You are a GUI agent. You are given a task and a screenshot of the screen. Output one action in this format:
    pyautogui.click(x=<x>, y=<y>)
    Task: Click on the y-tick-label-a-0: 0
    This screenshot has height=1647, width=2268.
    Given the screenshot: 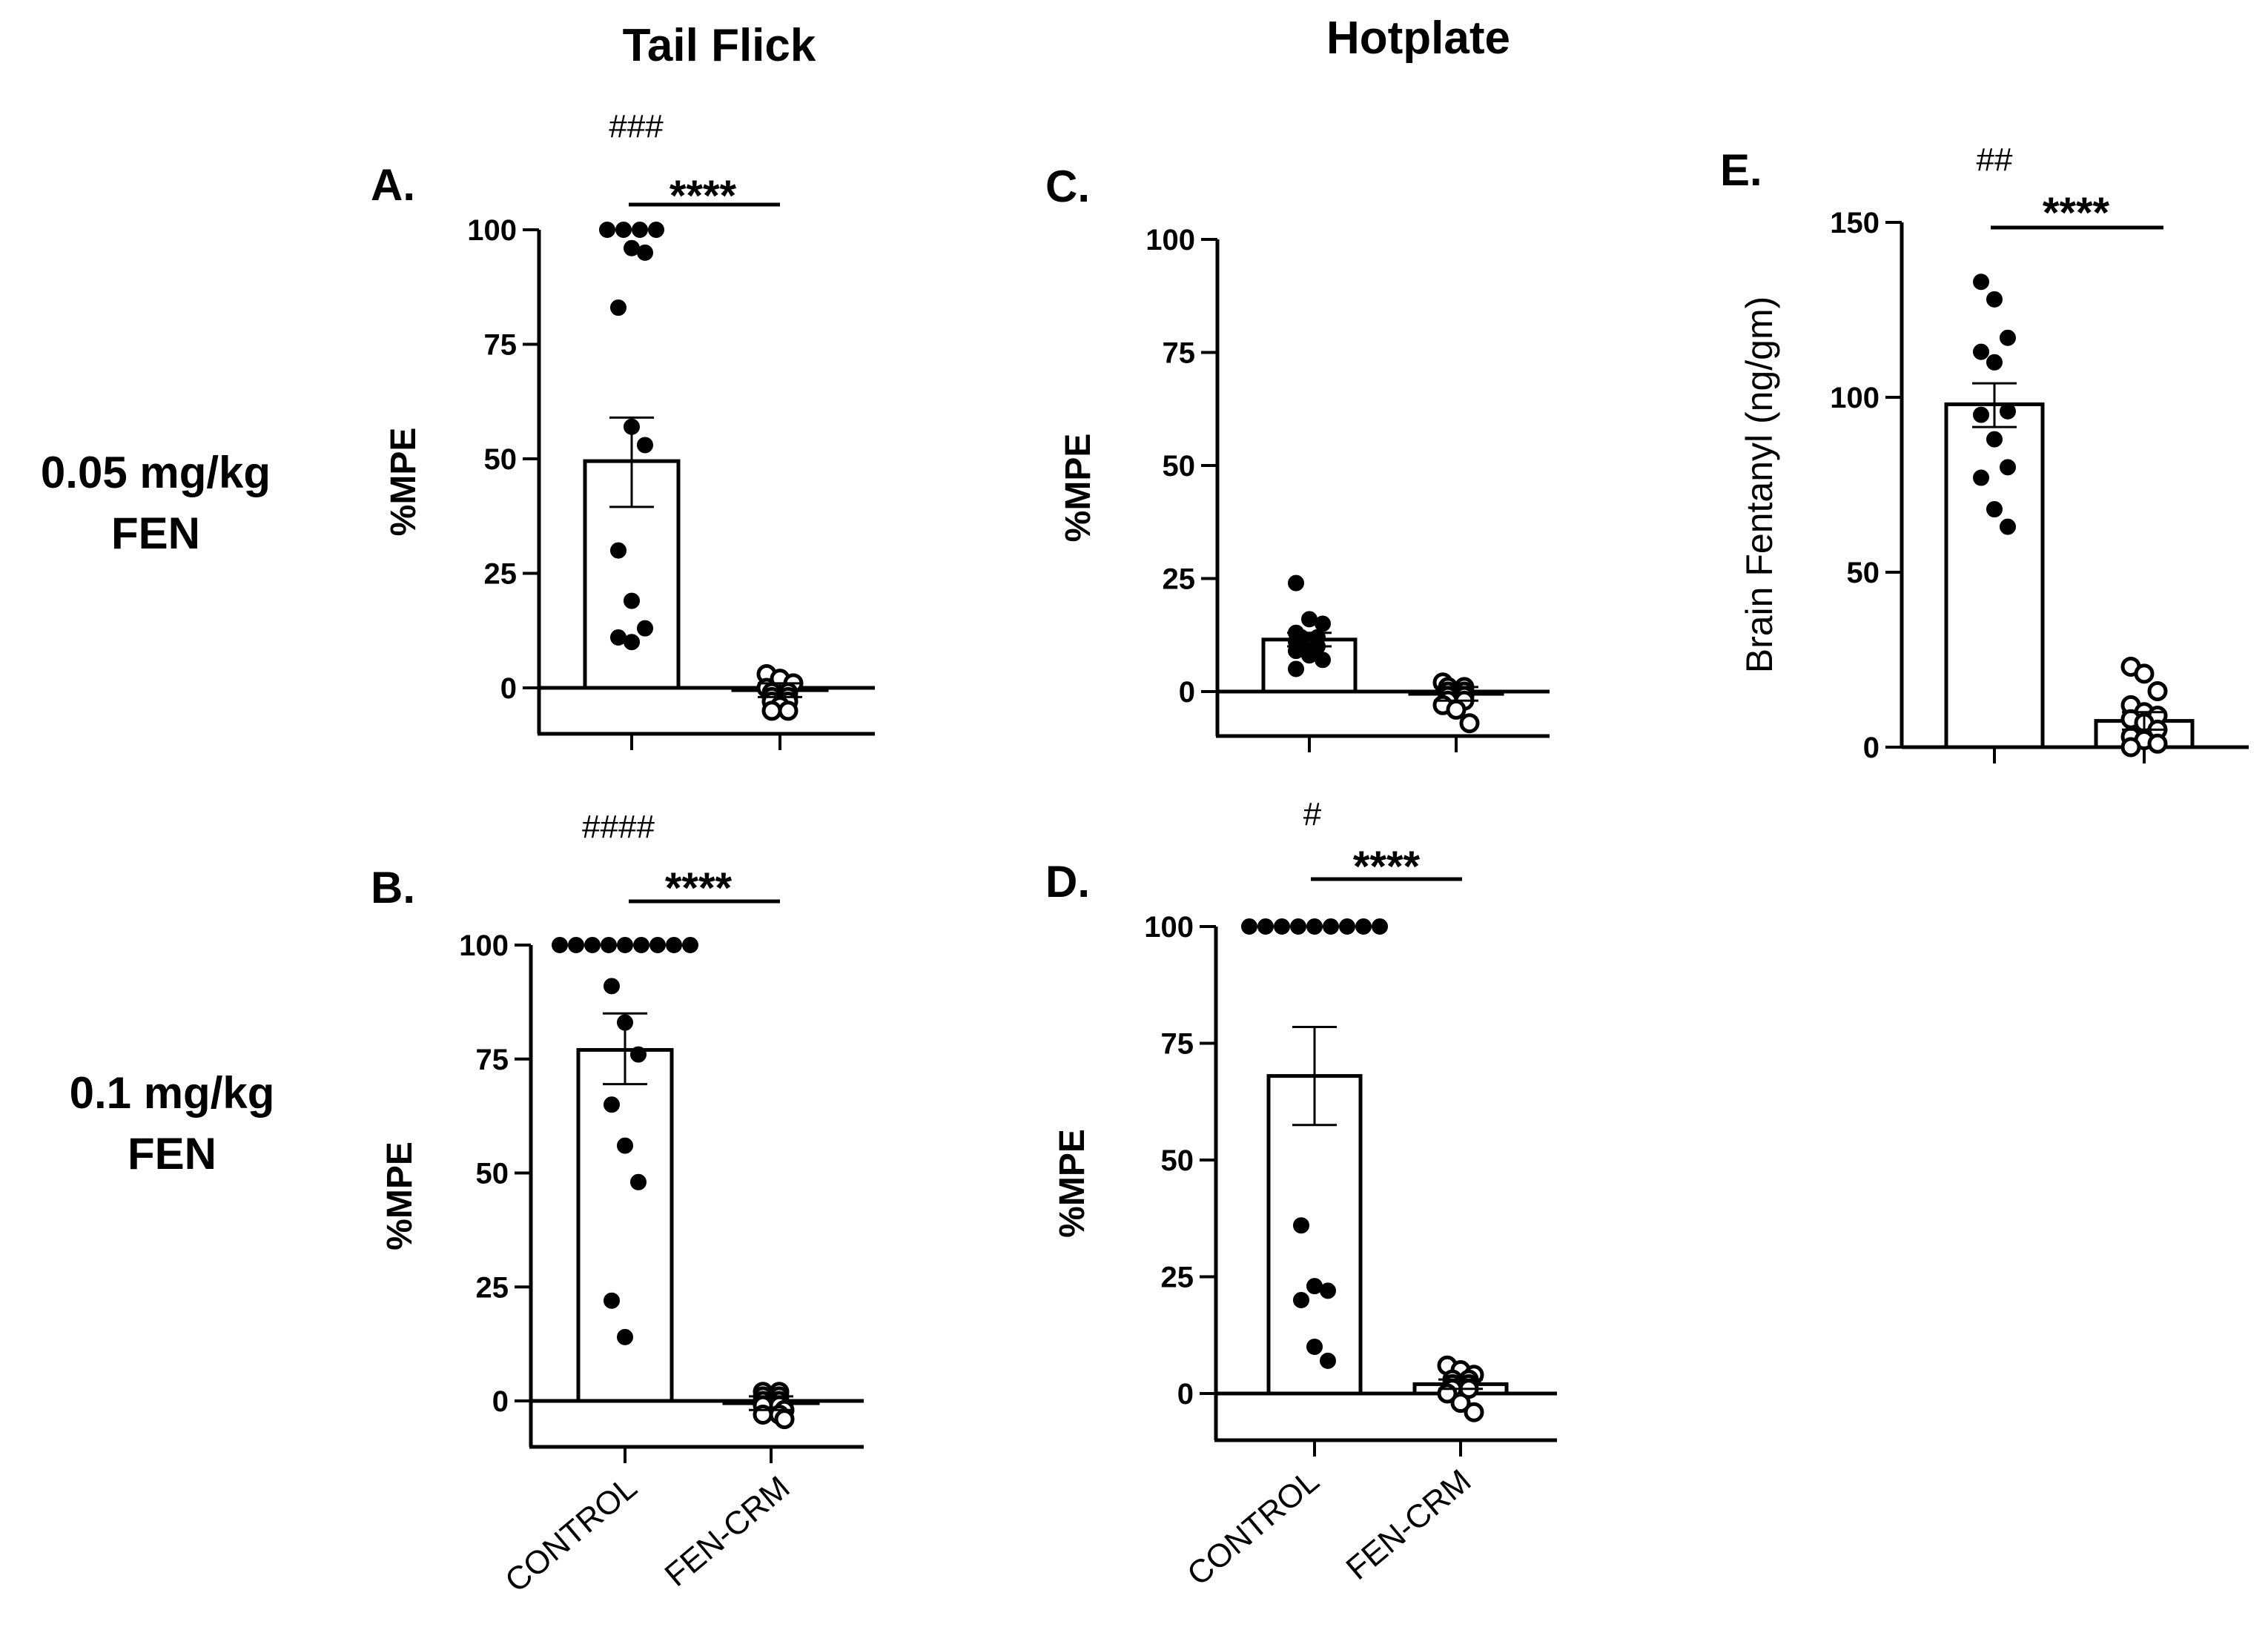 What is the action you would take?
    pyautogui.click(x=508, y=688)
    